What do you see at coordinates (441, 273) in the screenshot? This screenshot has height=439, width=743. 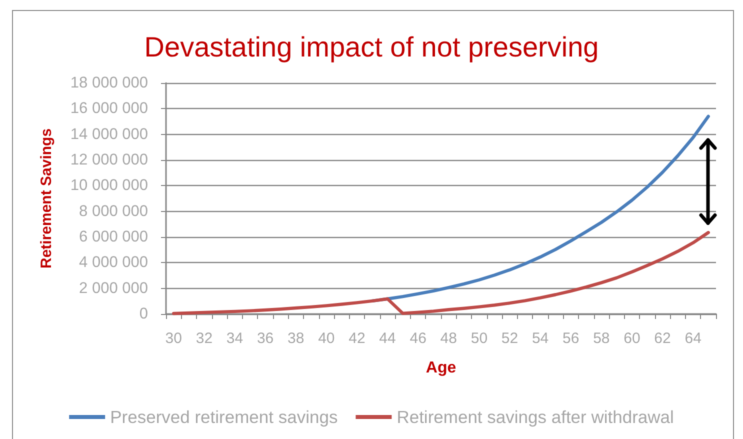 I see `line-series` at bounding box center [441, 273].